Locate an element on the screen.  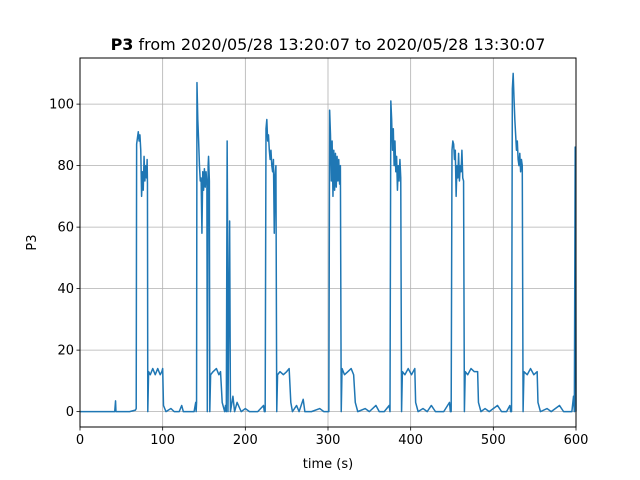
x-tick-label: 600 is located at coordinates (576, 440).